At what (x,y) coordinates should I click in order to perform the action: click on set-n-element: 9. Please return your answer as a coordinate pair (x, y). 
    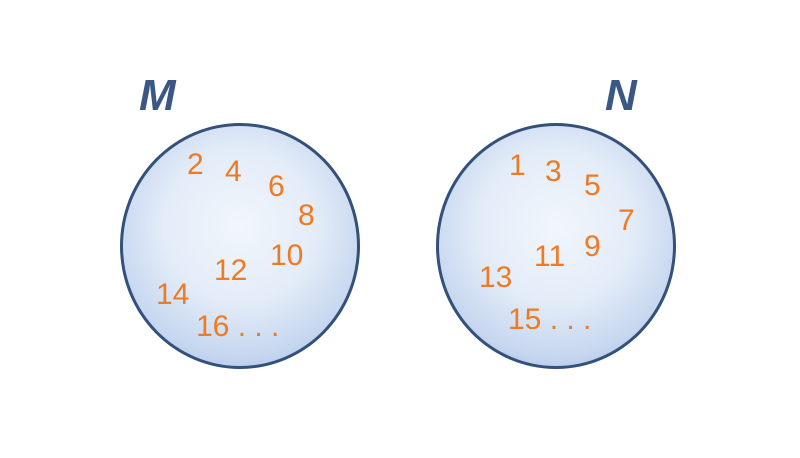
    Looking at the image, I should click on (592, 246).